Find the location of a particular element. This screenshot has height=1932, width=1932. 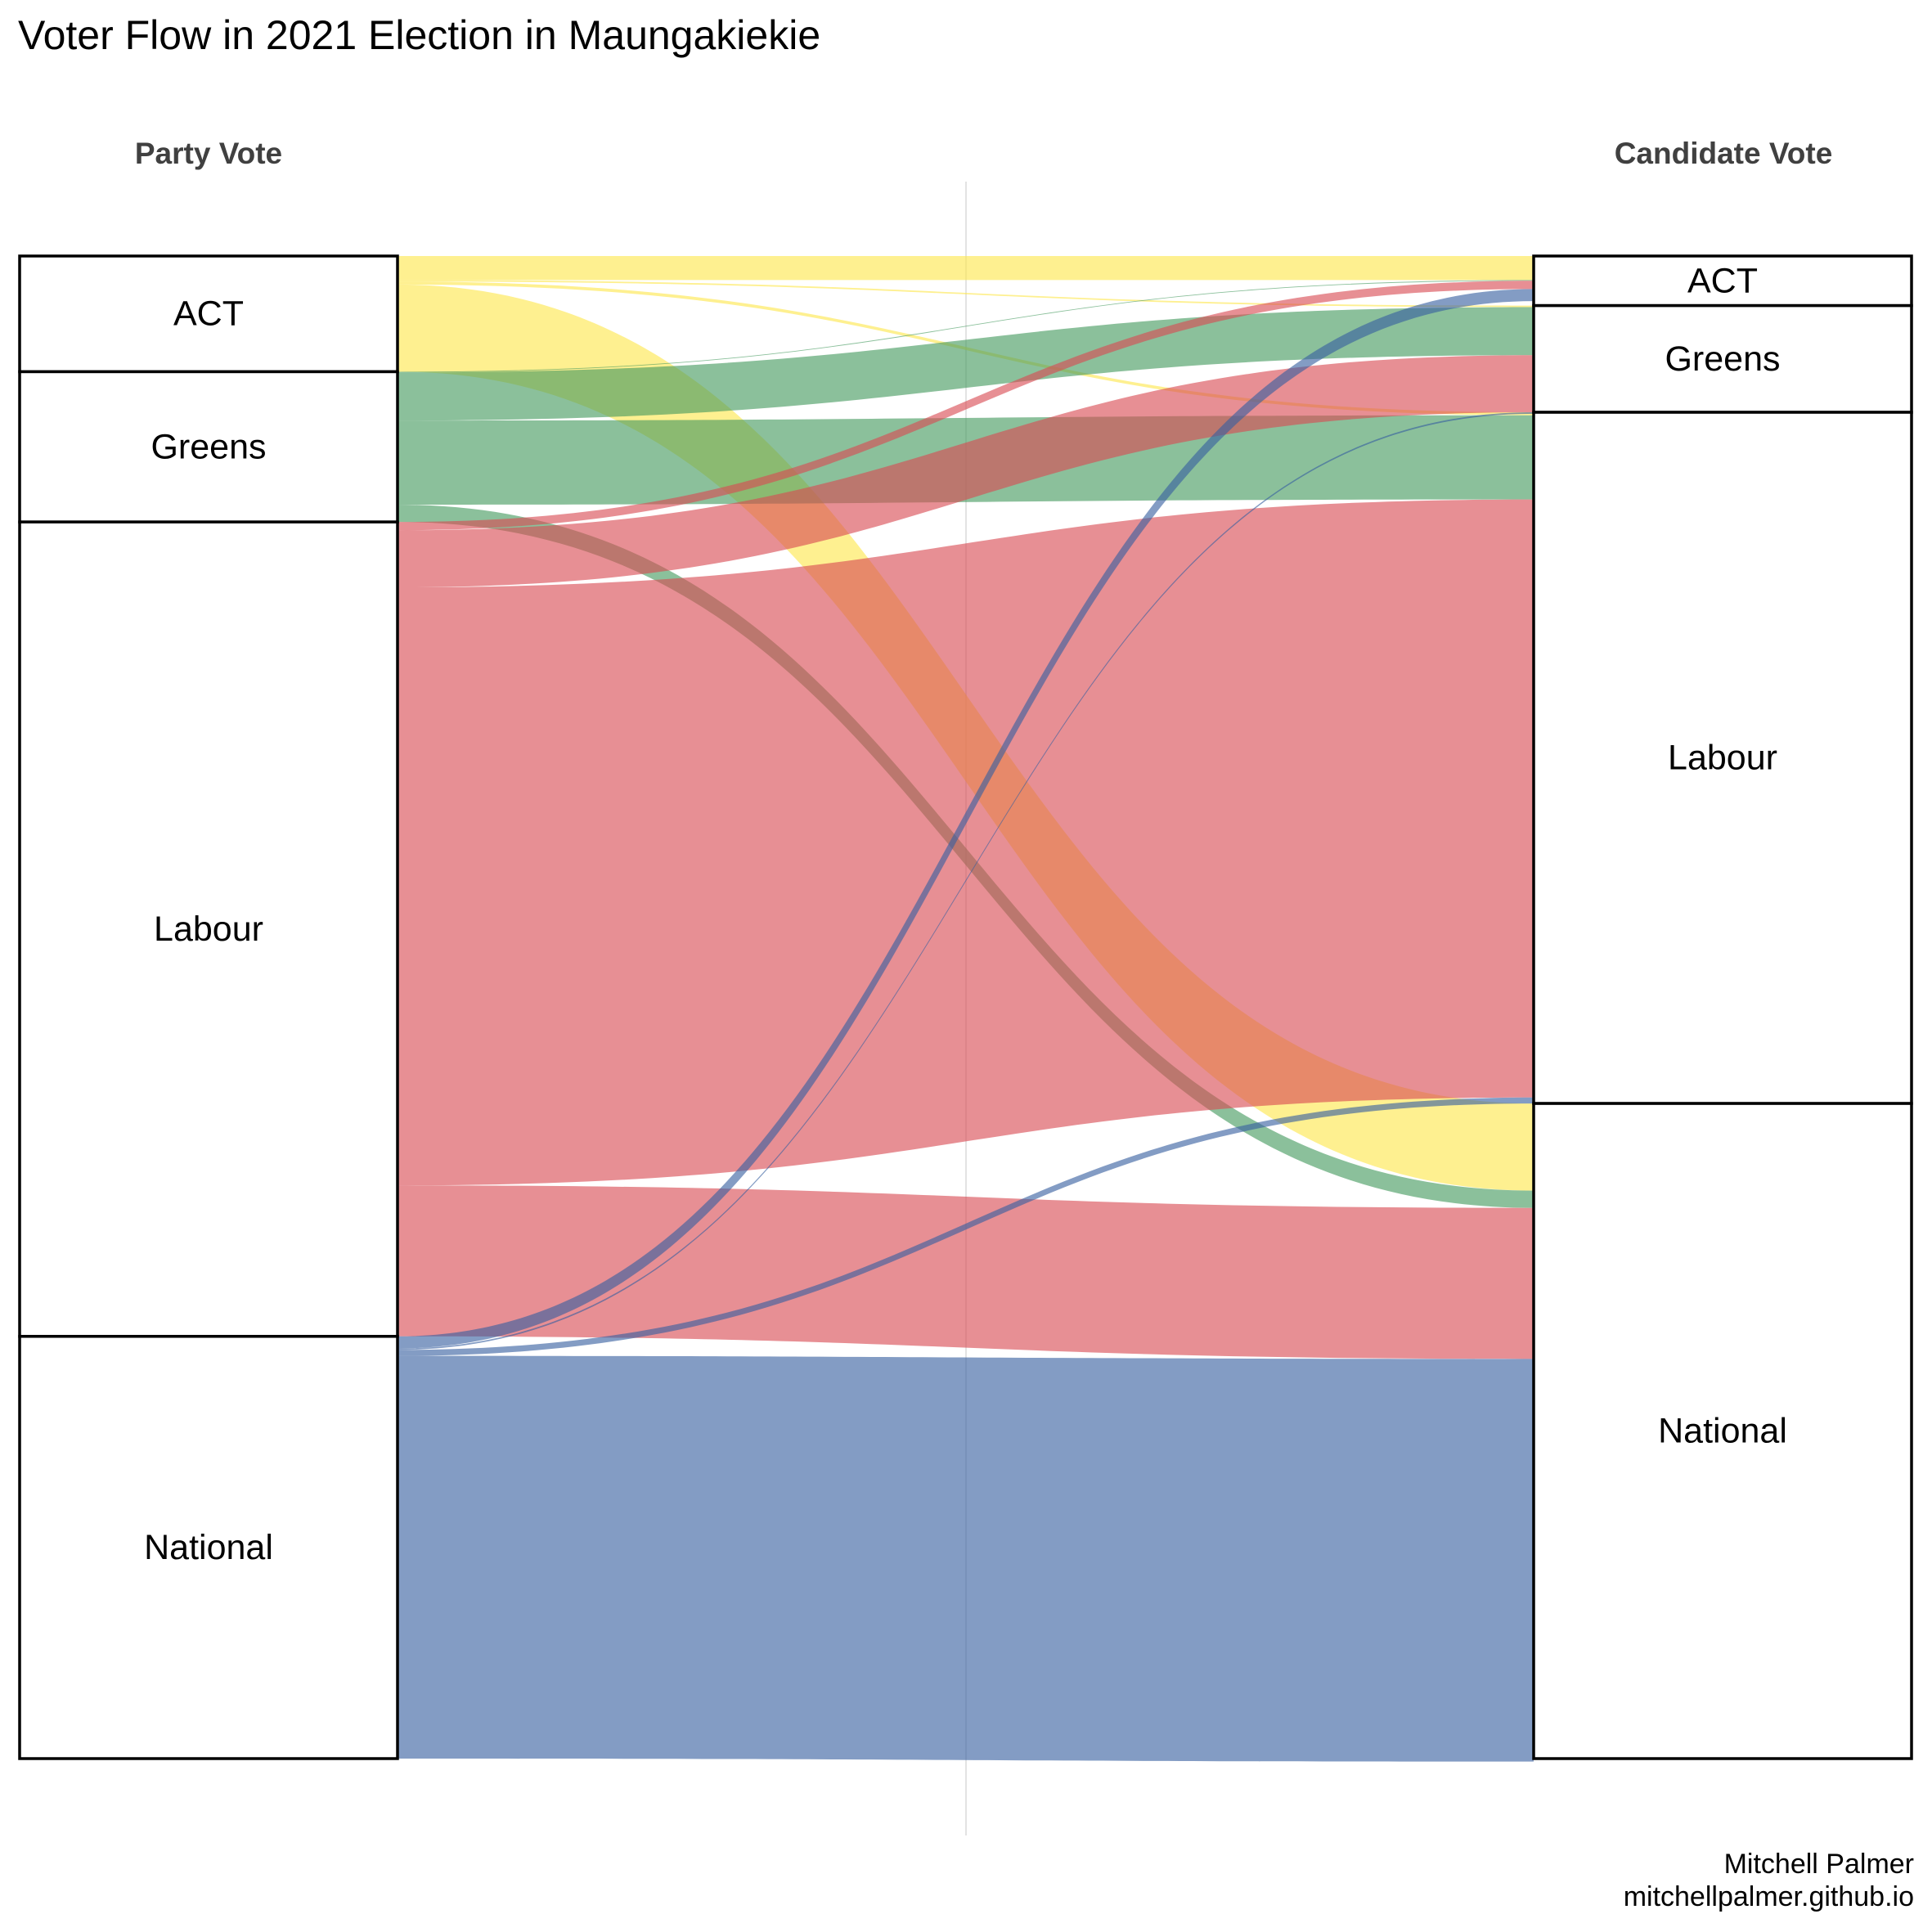

candidate-vote-node-act is located at coordinates (1723, 281).